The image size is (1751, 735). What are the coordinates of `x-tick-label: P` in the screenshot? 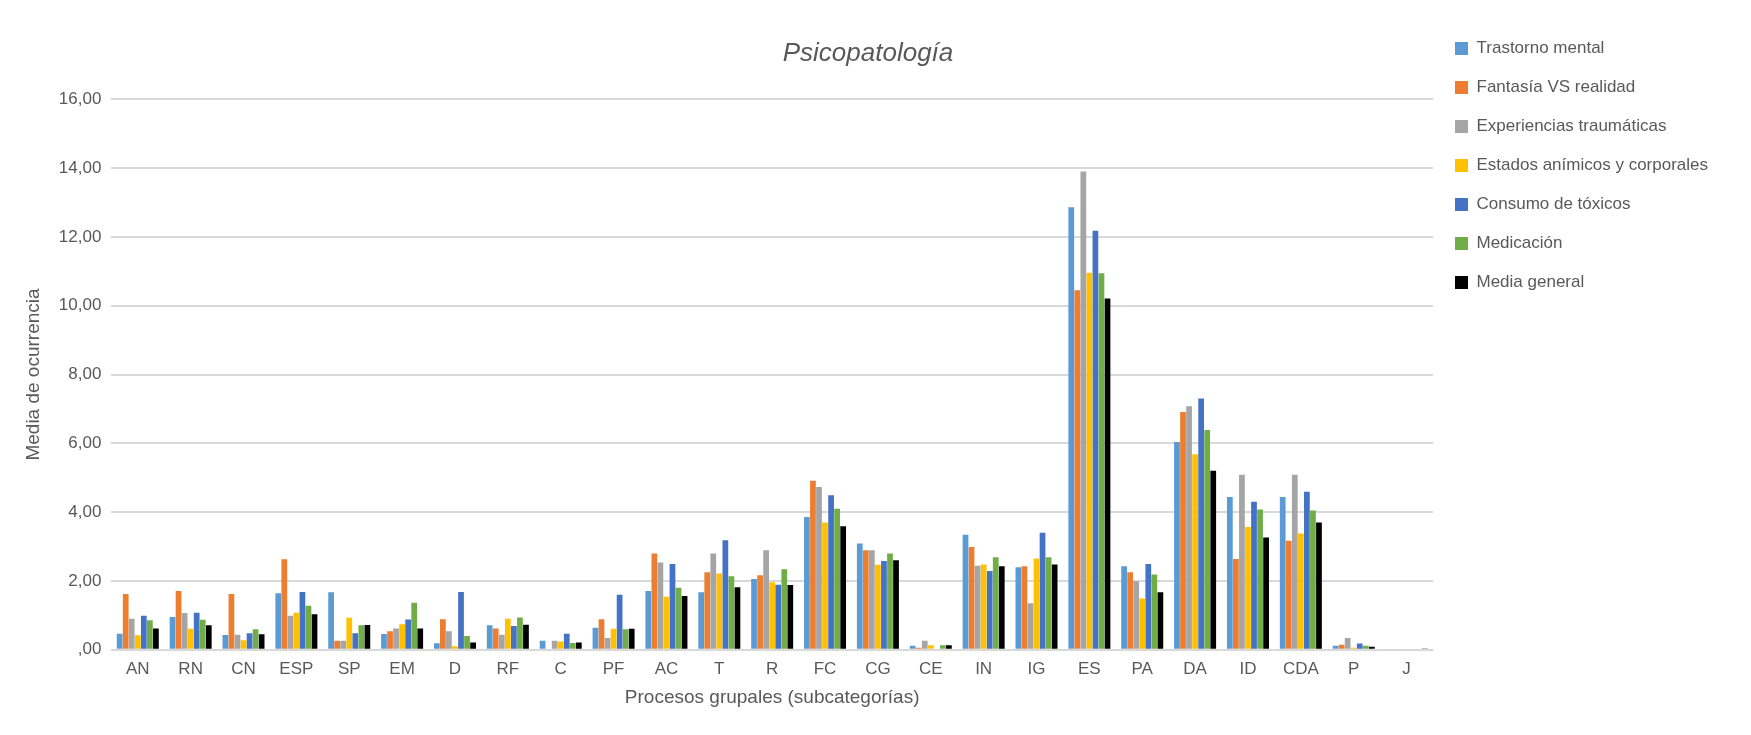 It's located at (1354, 668).